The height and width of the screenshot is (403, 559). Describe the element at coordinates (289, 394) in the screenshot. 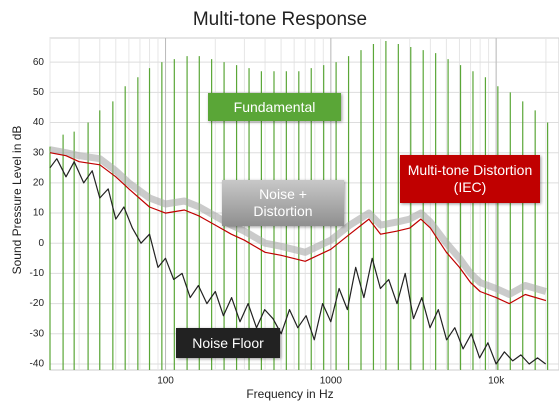

I see `x-axis-label: Frequency in Hz` at that location.